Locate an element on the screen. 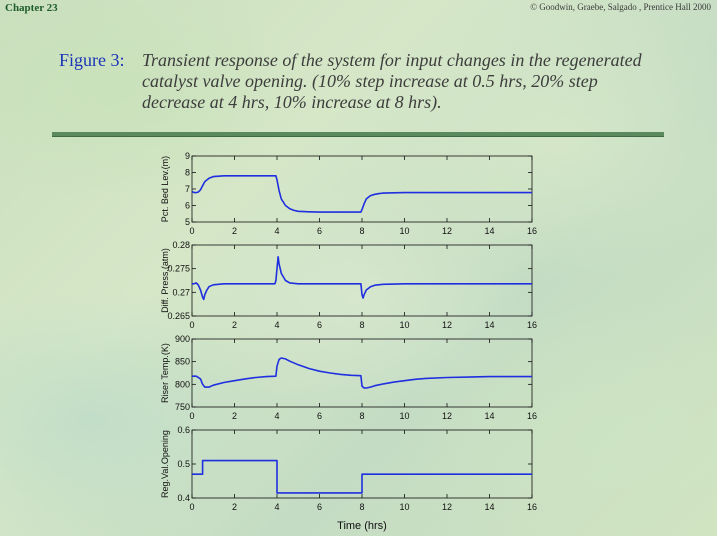 The height and width of the screenshot is (536, 717). y-axis-label-2: Diff. Press.(atm) is located at coordinates (165, 280).